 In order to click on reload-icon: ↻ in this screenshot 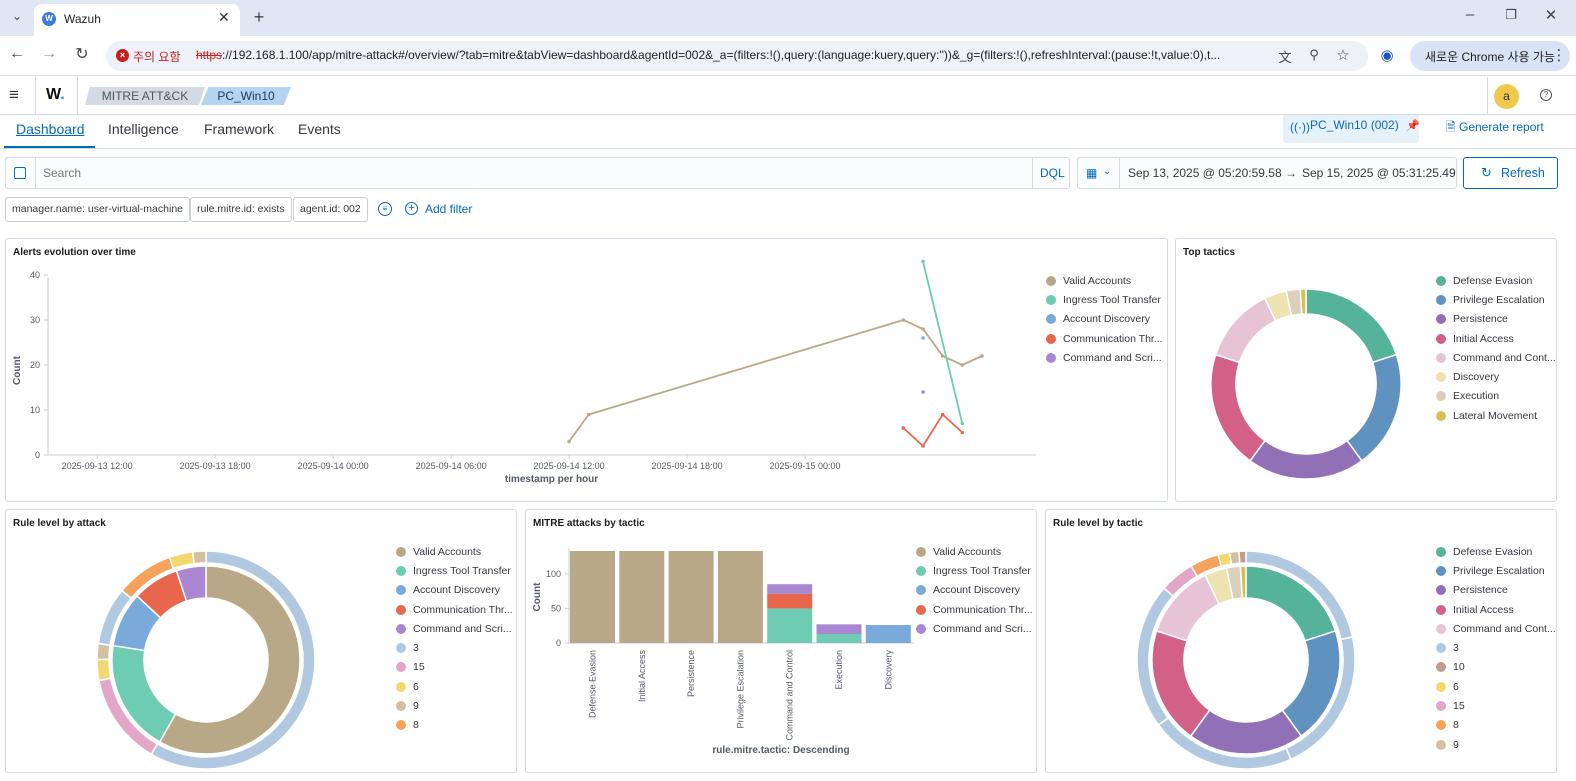, I will do `click(82, 54)`.